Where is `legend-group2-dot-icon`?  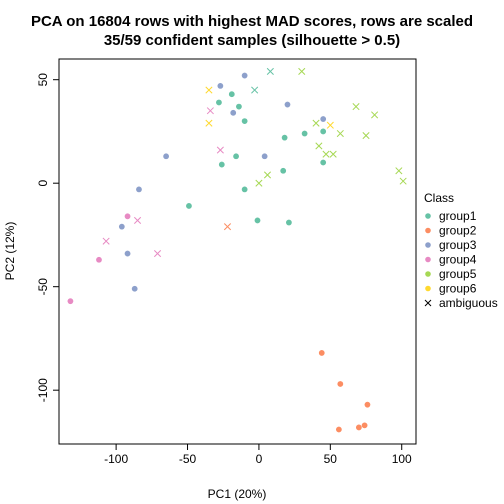
legend-group2-dot-icon is located at coordinates (428, 230).